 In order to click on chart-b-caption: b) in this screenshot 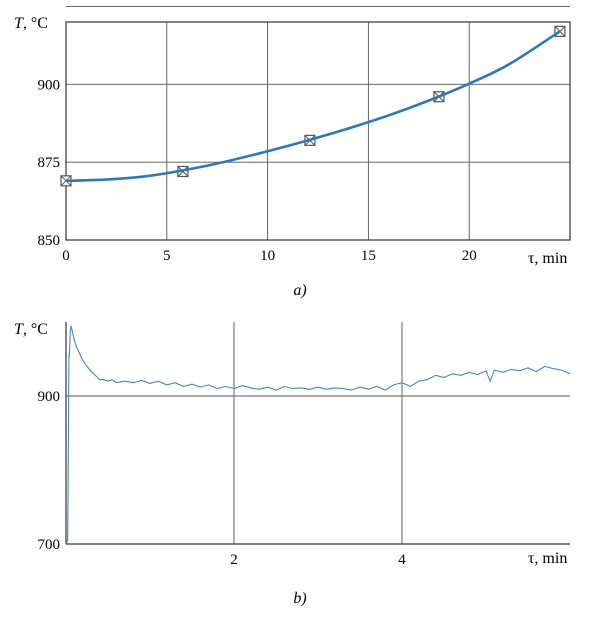, I will do `click(299, 598)`.